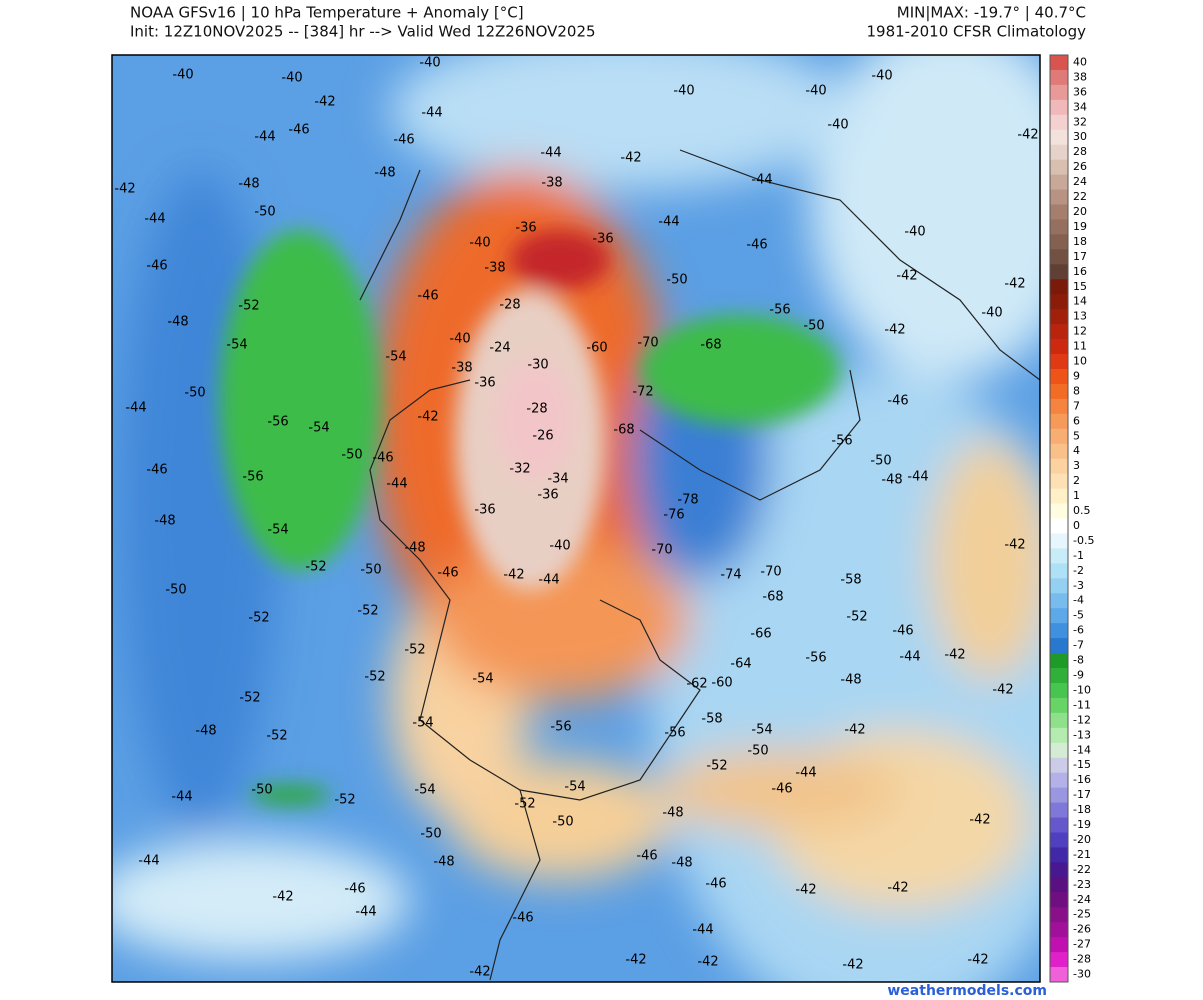 This screenshot has width=1203, height=1000. I want to click on colorbar-label: -23, so click(1082, 884).